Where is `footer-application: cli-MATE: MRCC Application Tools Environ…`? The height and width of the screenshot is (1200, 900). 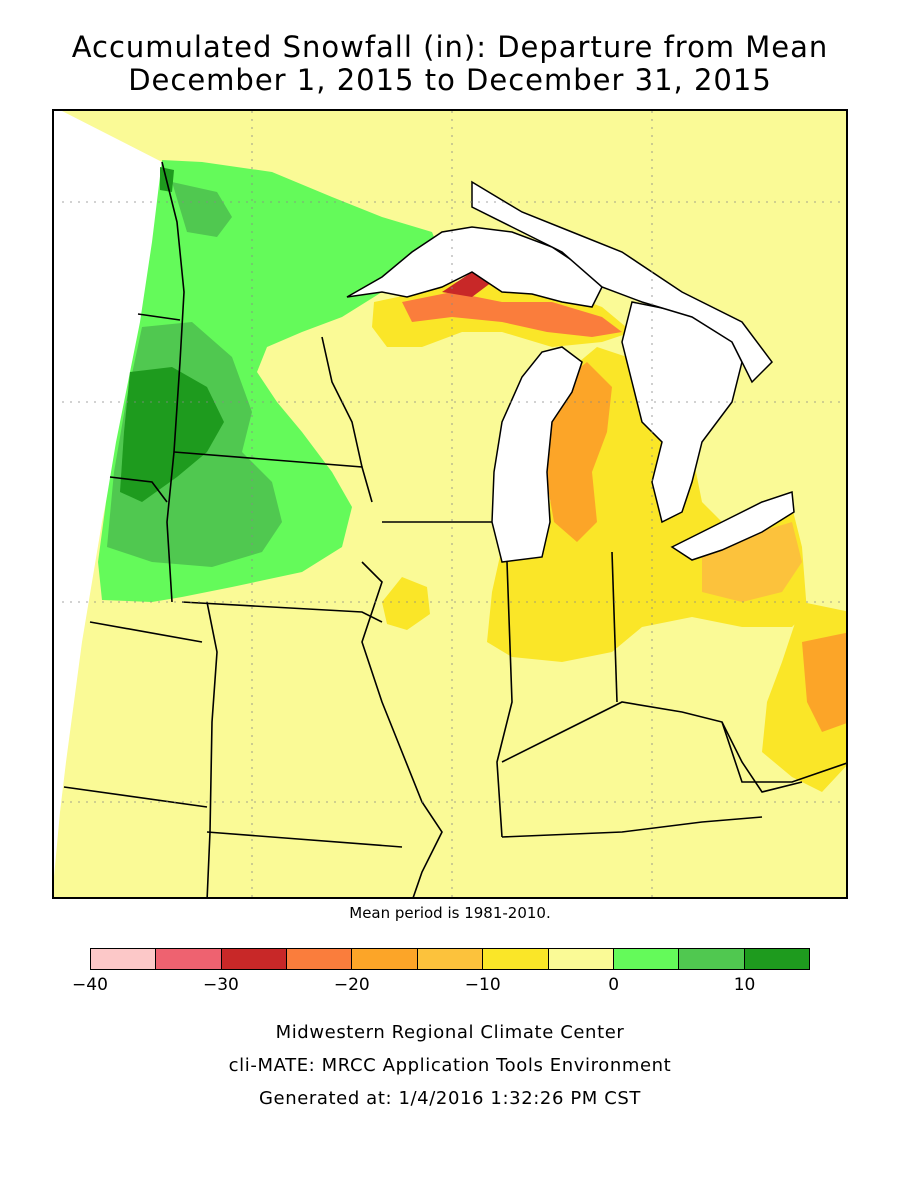 footer-application: cli-MATE: MRCC Application Tools Environ… is located at coordinates (450, 1065).